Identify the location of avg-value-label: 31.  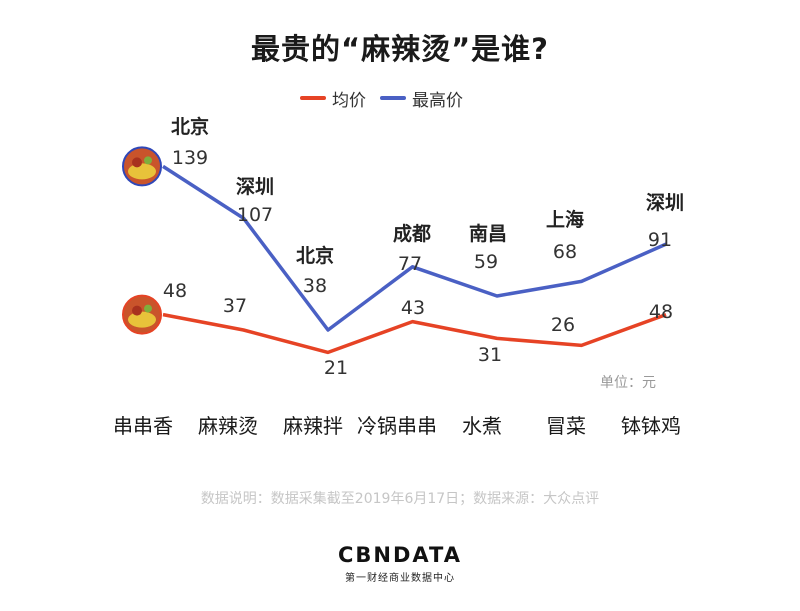
(490, 355).